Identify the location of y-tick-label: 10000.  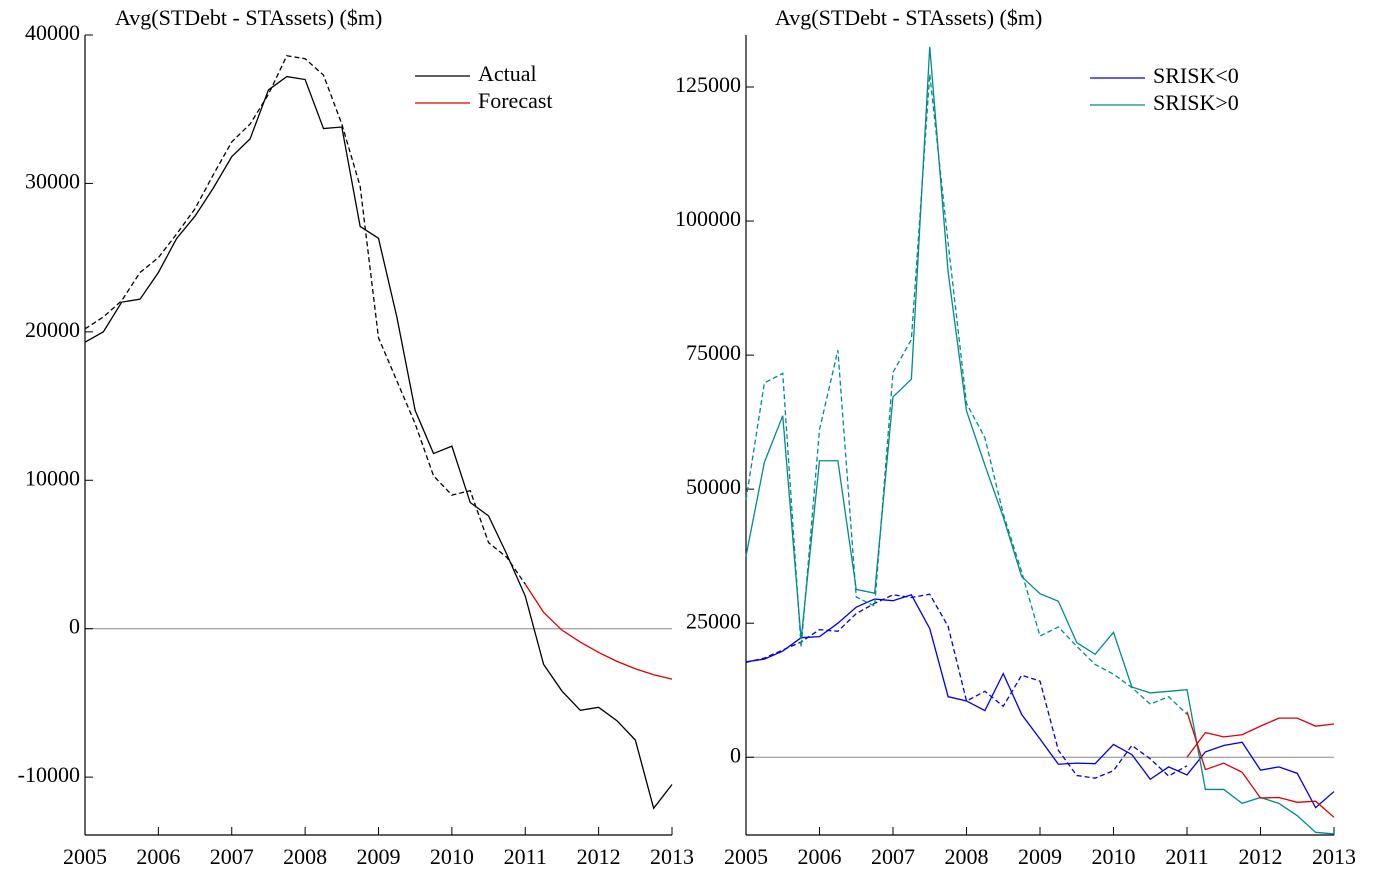
(52, 477).